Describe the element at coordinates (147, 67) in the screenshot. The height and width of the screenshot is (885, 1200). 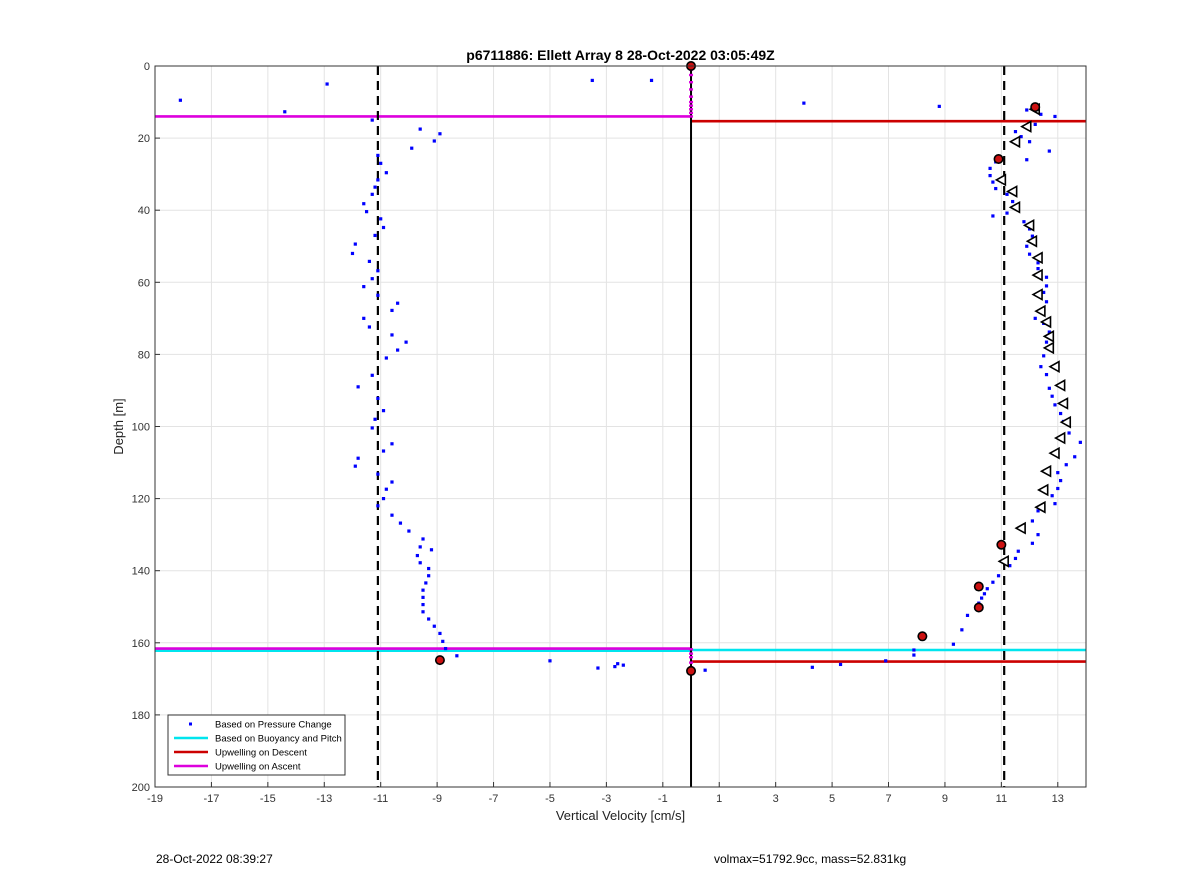
I see `y-tick-label: 0` at that location.